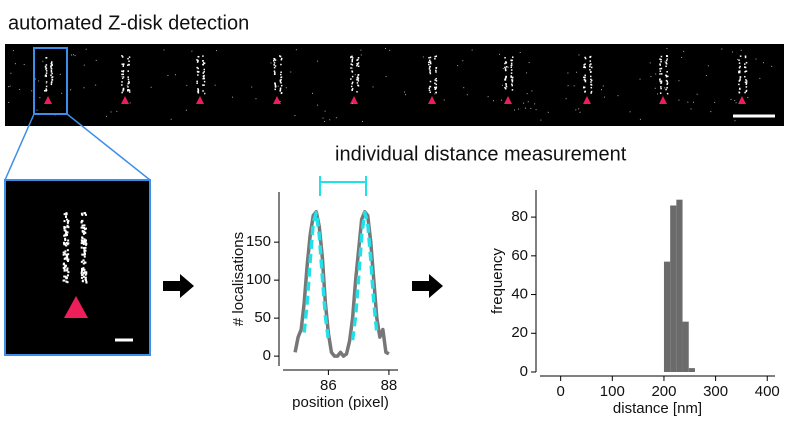  What do you see at coordinates (389, 385) in the screenshot?
I see `x-tick-label: 88` at bounding box center [389, 385].